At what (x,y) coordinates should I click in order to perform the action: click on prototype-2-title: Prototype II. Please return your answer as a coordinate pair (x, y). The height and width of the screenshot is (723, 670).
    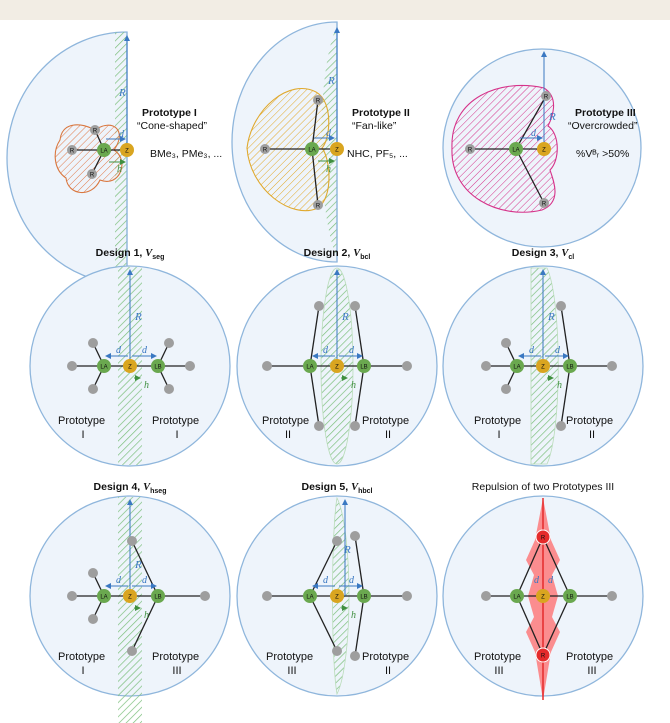
    Looking at the image, I should click on (381, 113).